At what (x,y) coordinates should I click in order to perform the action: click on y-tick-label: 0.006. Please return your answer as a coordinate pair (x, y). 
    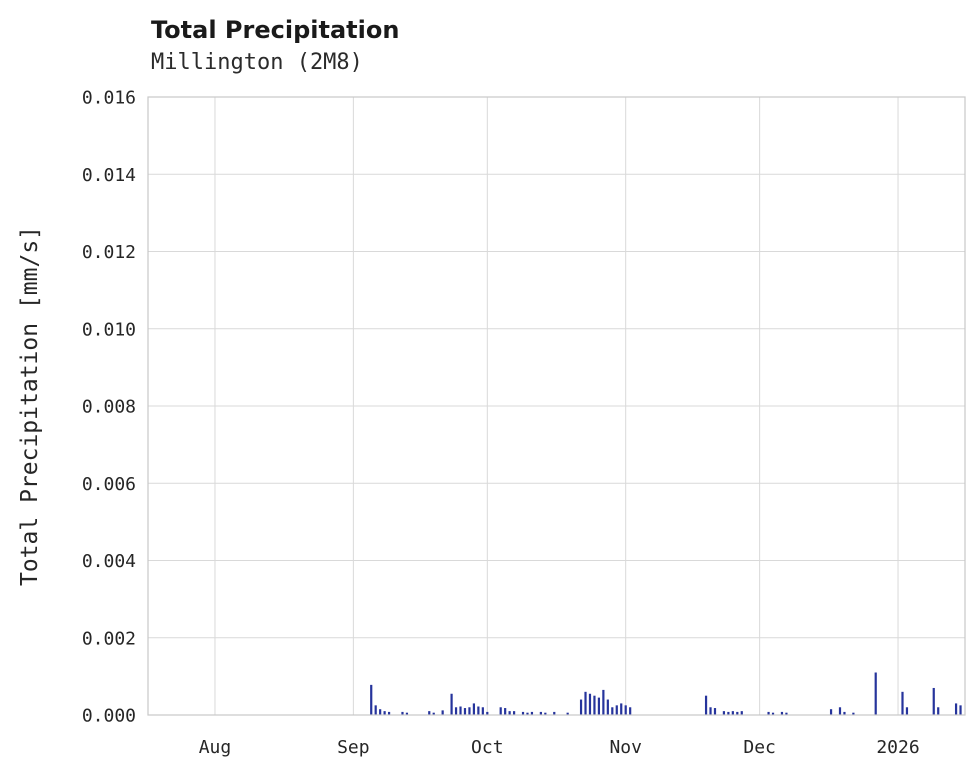
    Looking at the image, I should click on (109, 484).